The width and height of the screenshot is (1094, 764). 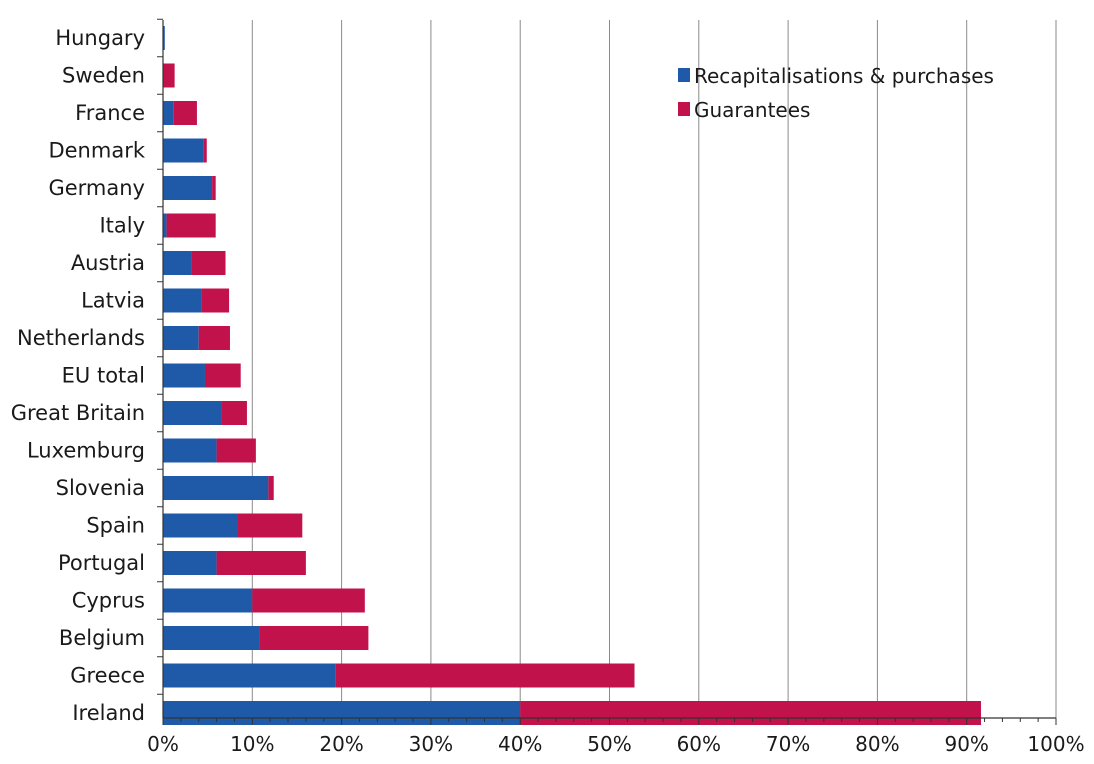 I want to click on bar-austria-guarantees, so click(x=208, y=263).